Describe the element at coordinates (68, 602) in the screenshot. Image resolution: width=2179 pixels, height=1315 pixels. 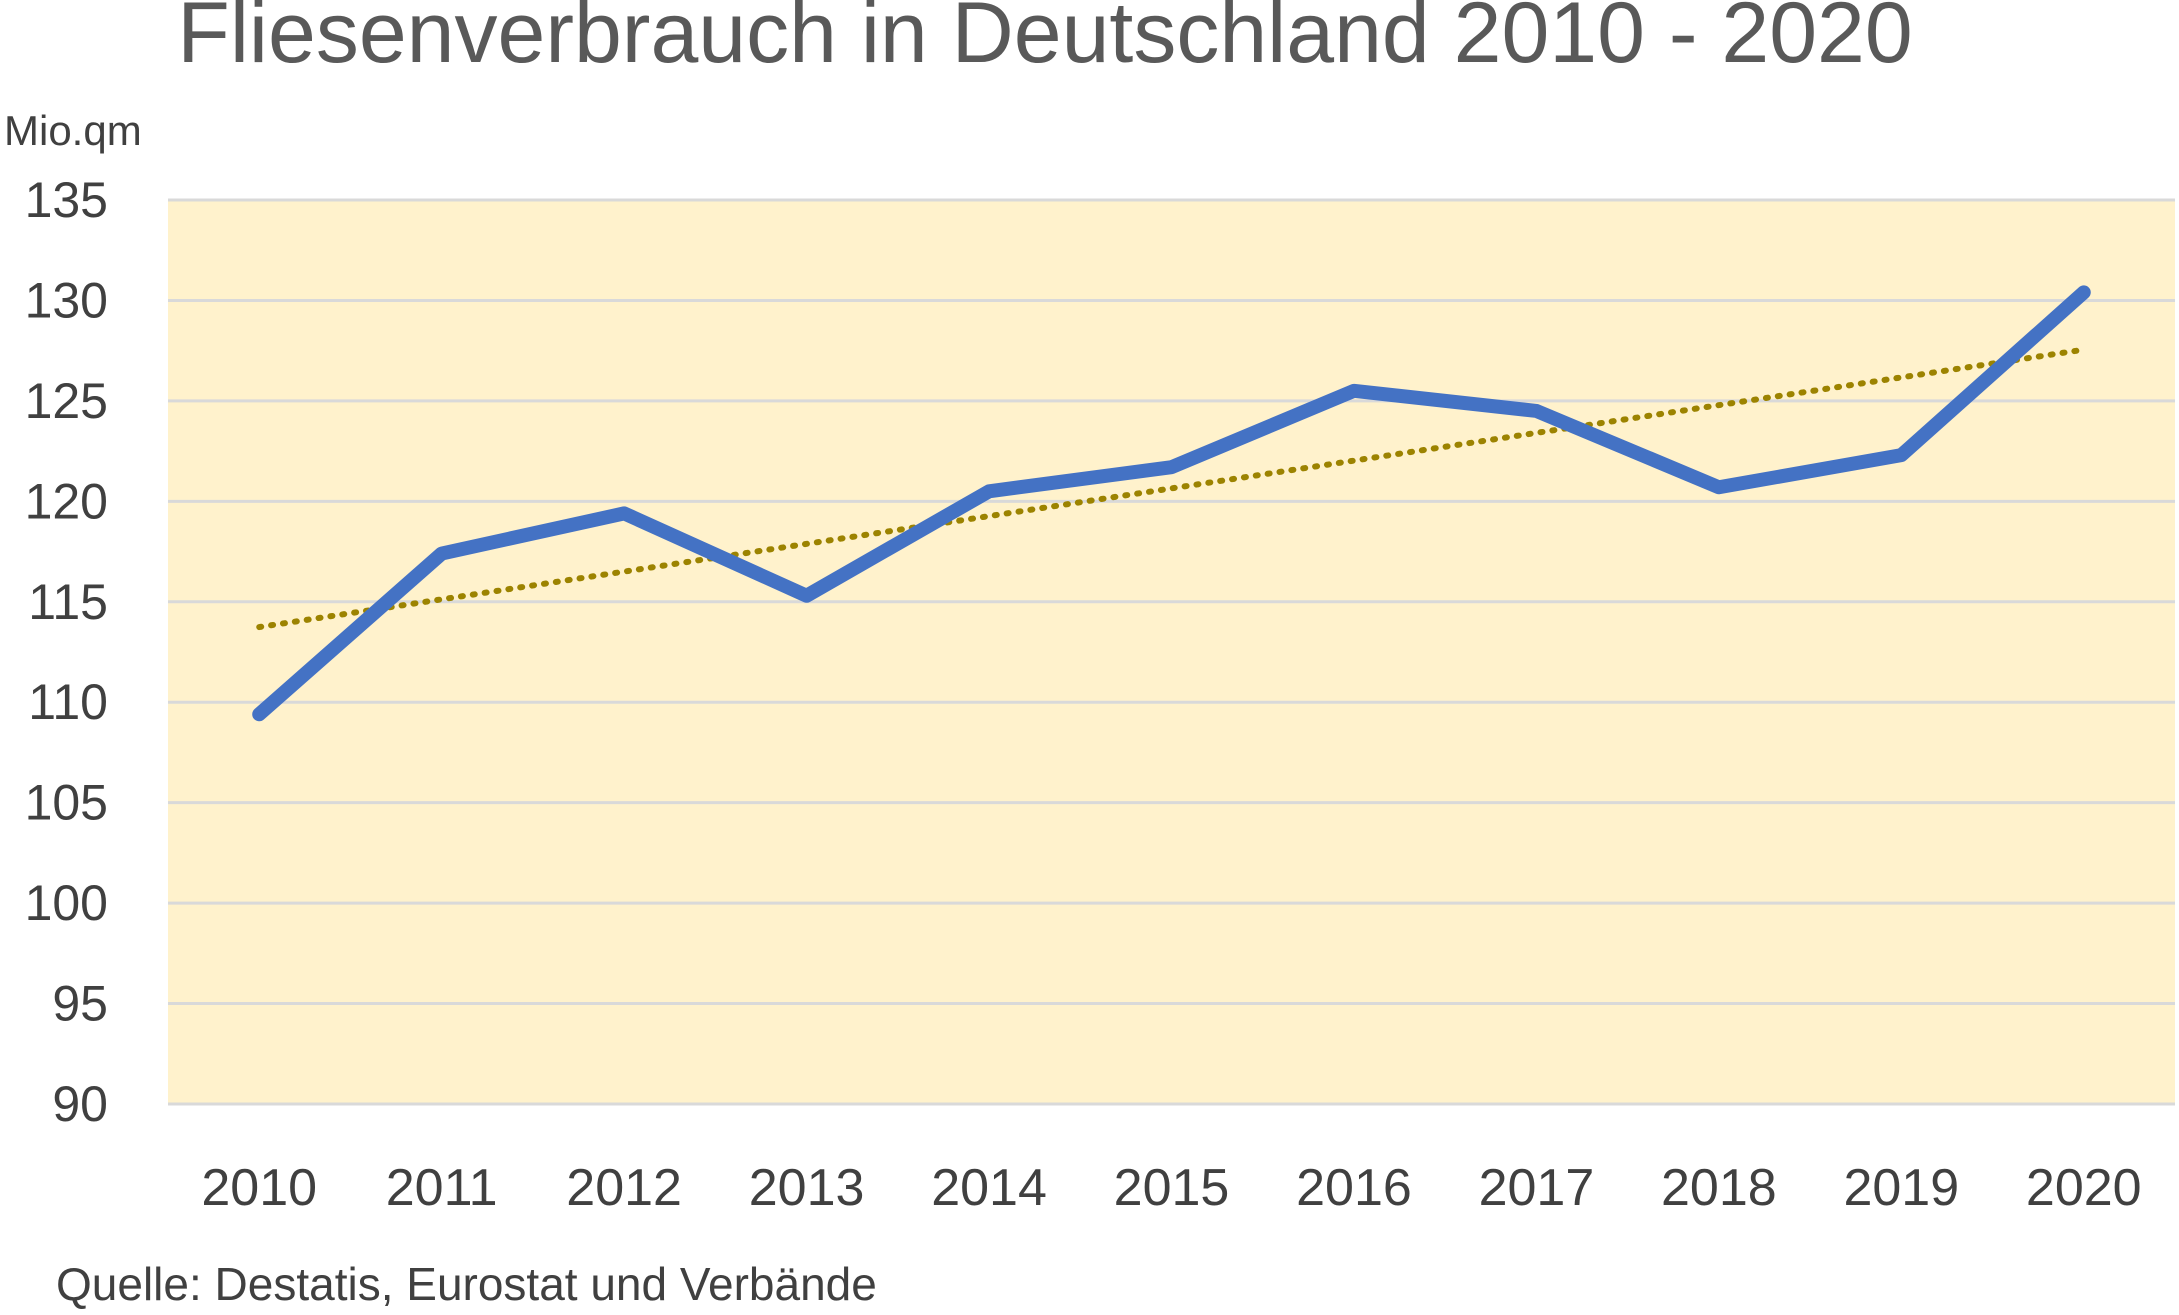
I see `y-tick-label: 115` at that location.